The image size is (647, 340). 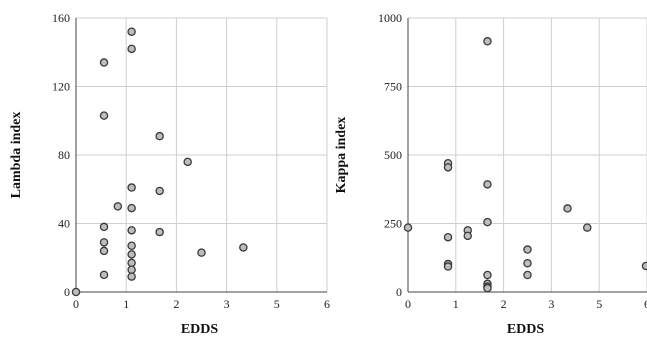 What do you see at coordinates (551, 304) in the screenshot?
I see `kappa-x-tick-label: 3` at bounding box center [551, 304].